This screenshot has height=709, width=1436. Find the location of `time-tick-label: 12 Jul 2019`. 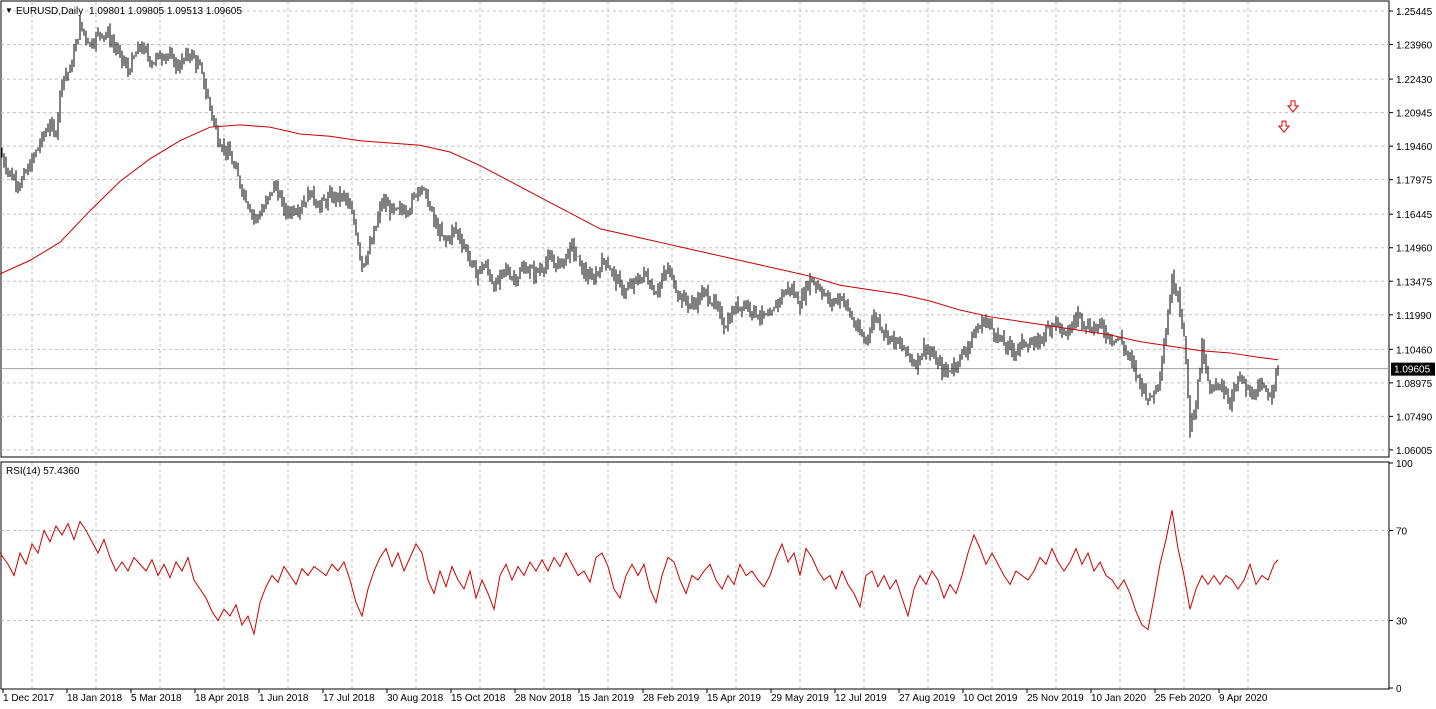

time-tick-label: 12 Jul 2019 is located at coordinates (861, 698).